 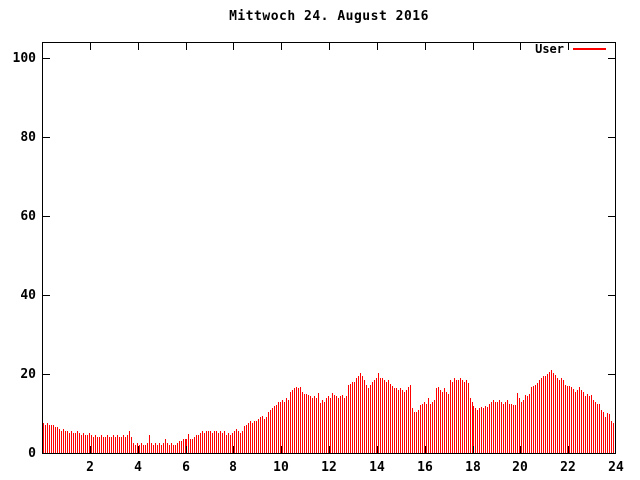 What do you see at coordinates (186, 467) in the screenshot?
I see `x-tick-label: 6` at bounding box center [186, 467].